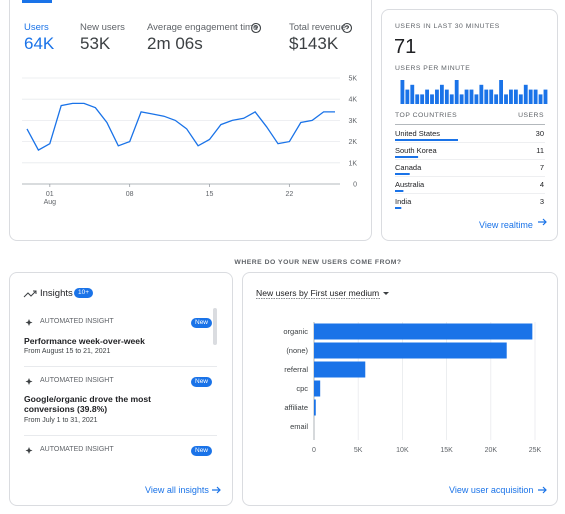  I want to click on country-name: India, so click(403, 201).